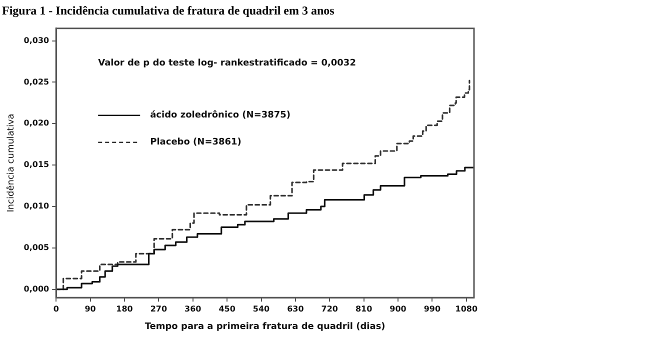 This screenshot has width=656, height=342. Describe the element at coordinates (37, 123) in the screenshot. I see `y-tick-label: 0,020` at that location.